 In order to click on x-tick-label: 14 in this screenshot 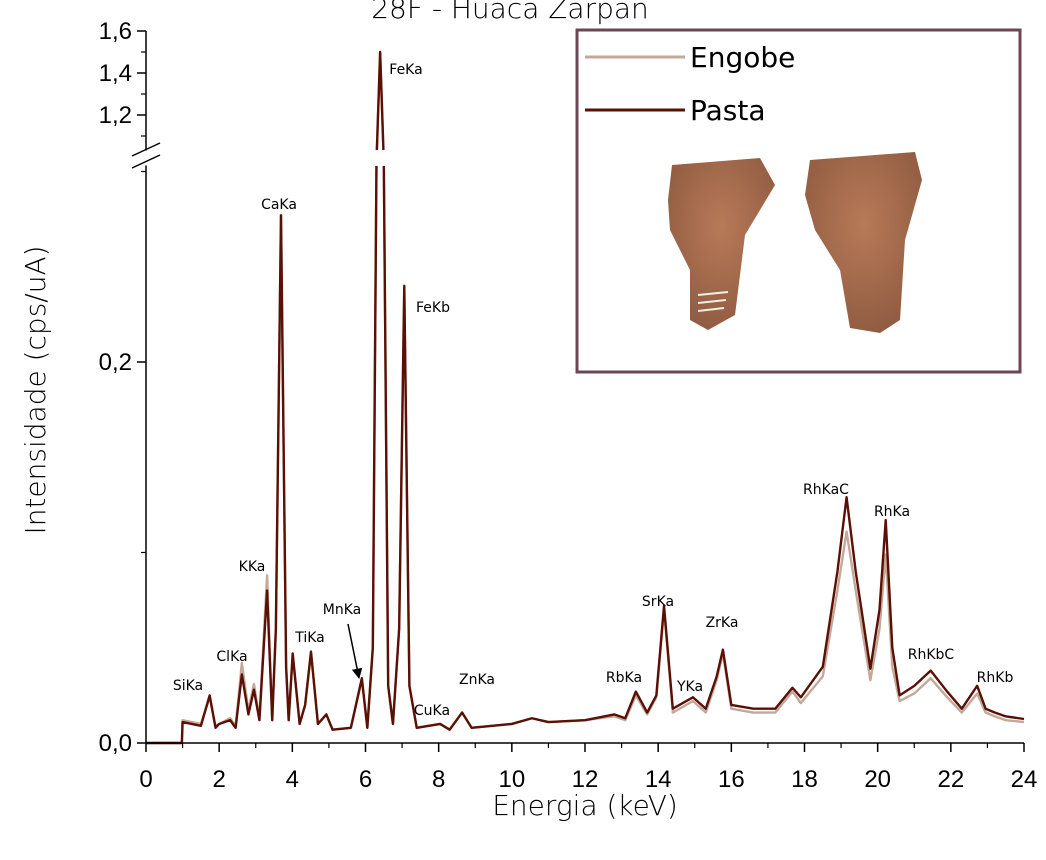, I will do `click(658, 779)`.